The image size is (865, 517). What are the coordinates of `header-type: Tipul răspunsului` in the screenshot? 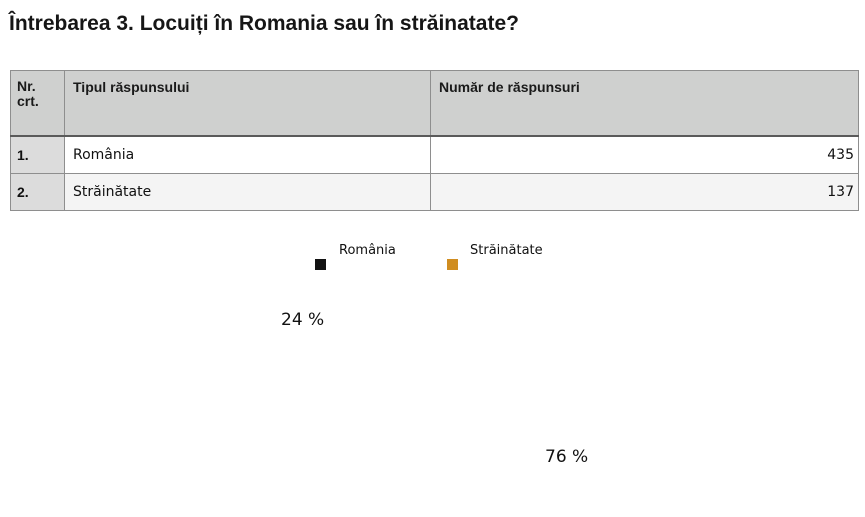 It's located at (247, 103).